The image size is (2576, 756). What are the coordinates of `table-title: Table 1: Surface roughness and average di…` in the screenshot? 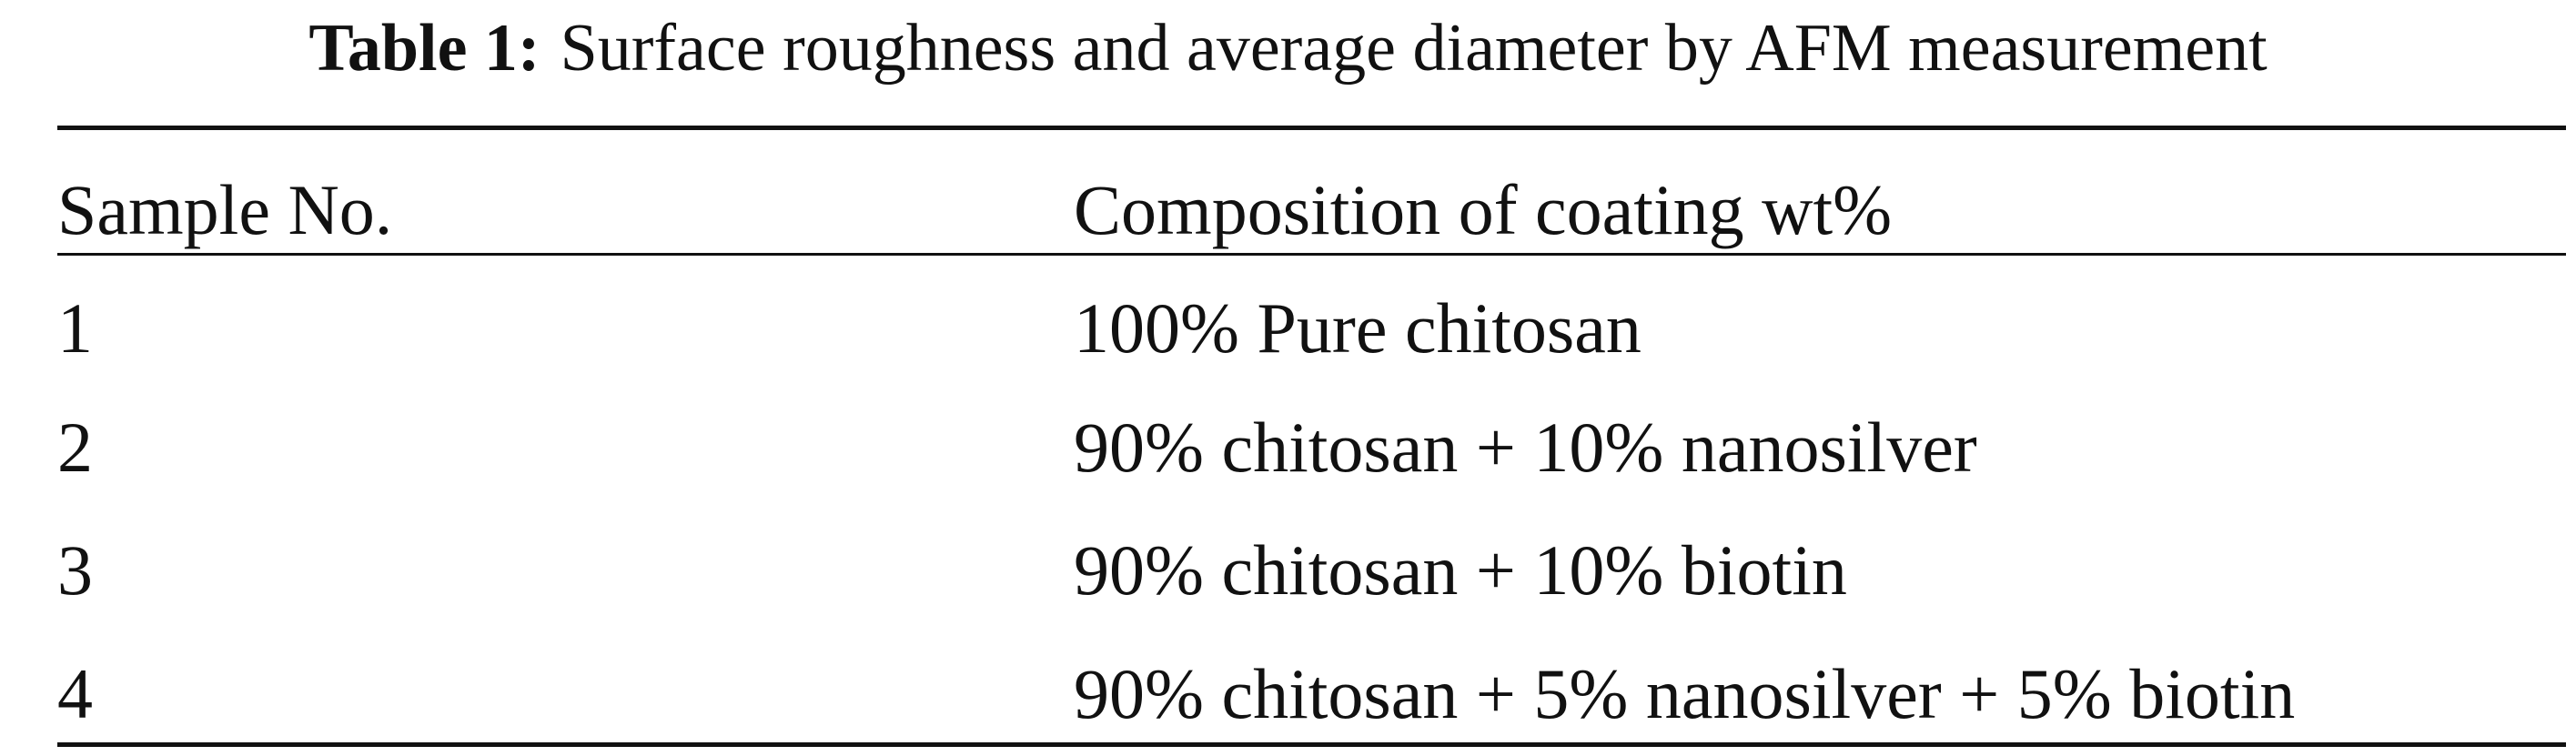 It's located at (1288, 48).